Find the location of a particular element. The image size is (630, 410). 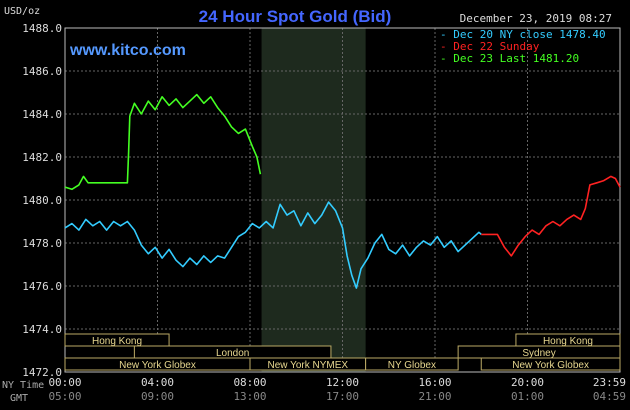

y-tick-label: 1472.0 is located at coordinates (42, 372).